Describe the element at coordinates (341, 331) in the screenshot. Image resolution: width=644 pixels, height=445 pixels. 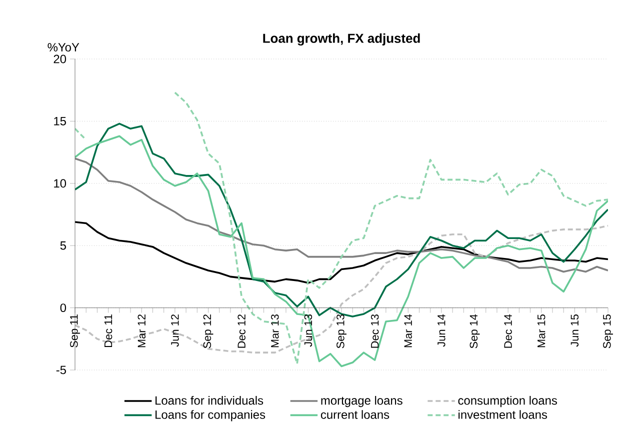
I see `x-tick-label: Sep 13` at that location.